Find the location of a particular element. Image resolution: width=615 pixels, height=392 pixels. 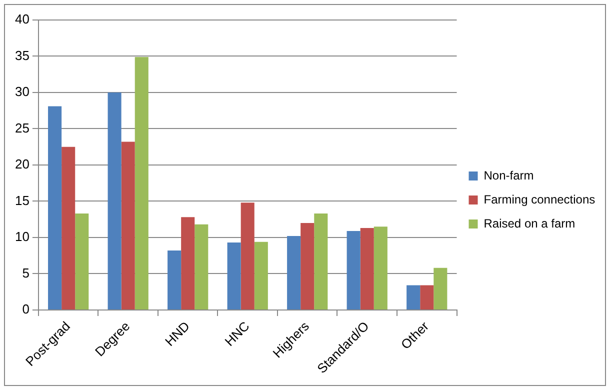

y-tick-label: 30 is located at coordinates (22, 92).